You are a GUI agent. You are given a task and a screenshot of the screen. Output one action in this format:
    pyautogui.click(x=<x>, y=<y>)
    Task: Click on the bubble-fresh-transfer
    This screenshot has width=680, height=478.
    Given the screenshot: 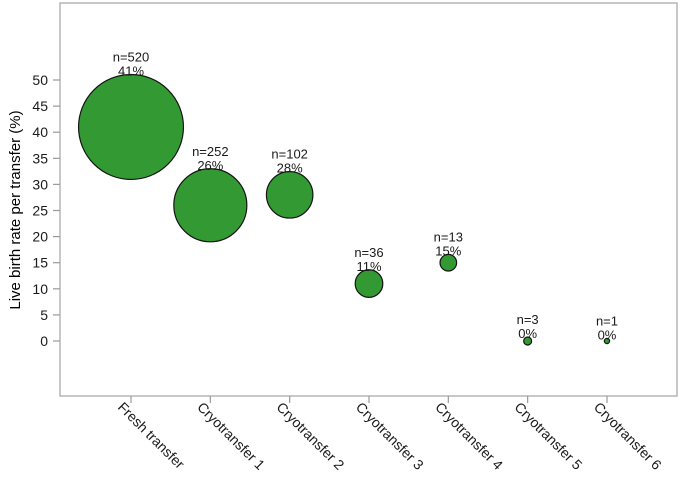 What is the action you would take?
    pyautogui.click(x=131, y=127)
    